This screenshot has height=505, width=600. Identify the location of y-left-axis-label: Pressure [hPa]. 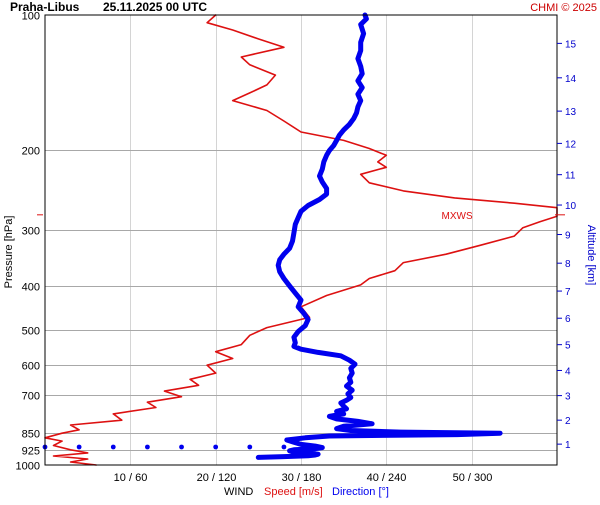
(9, 252).